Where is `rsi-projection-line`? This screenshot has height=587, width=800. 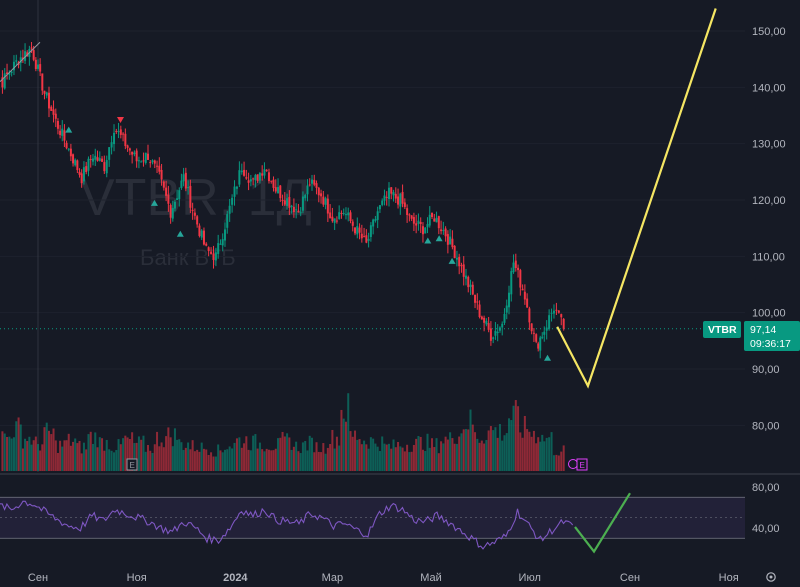 rsi-projection-line is located at coordinates (602, 523).